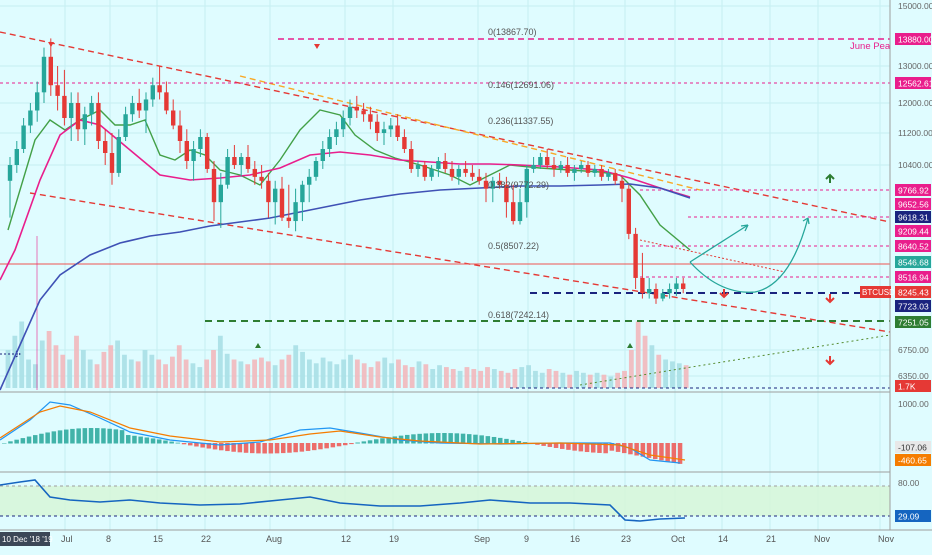 This screenshot has width=932, height=555. I want to click on rsi-line, so click(343, 500).